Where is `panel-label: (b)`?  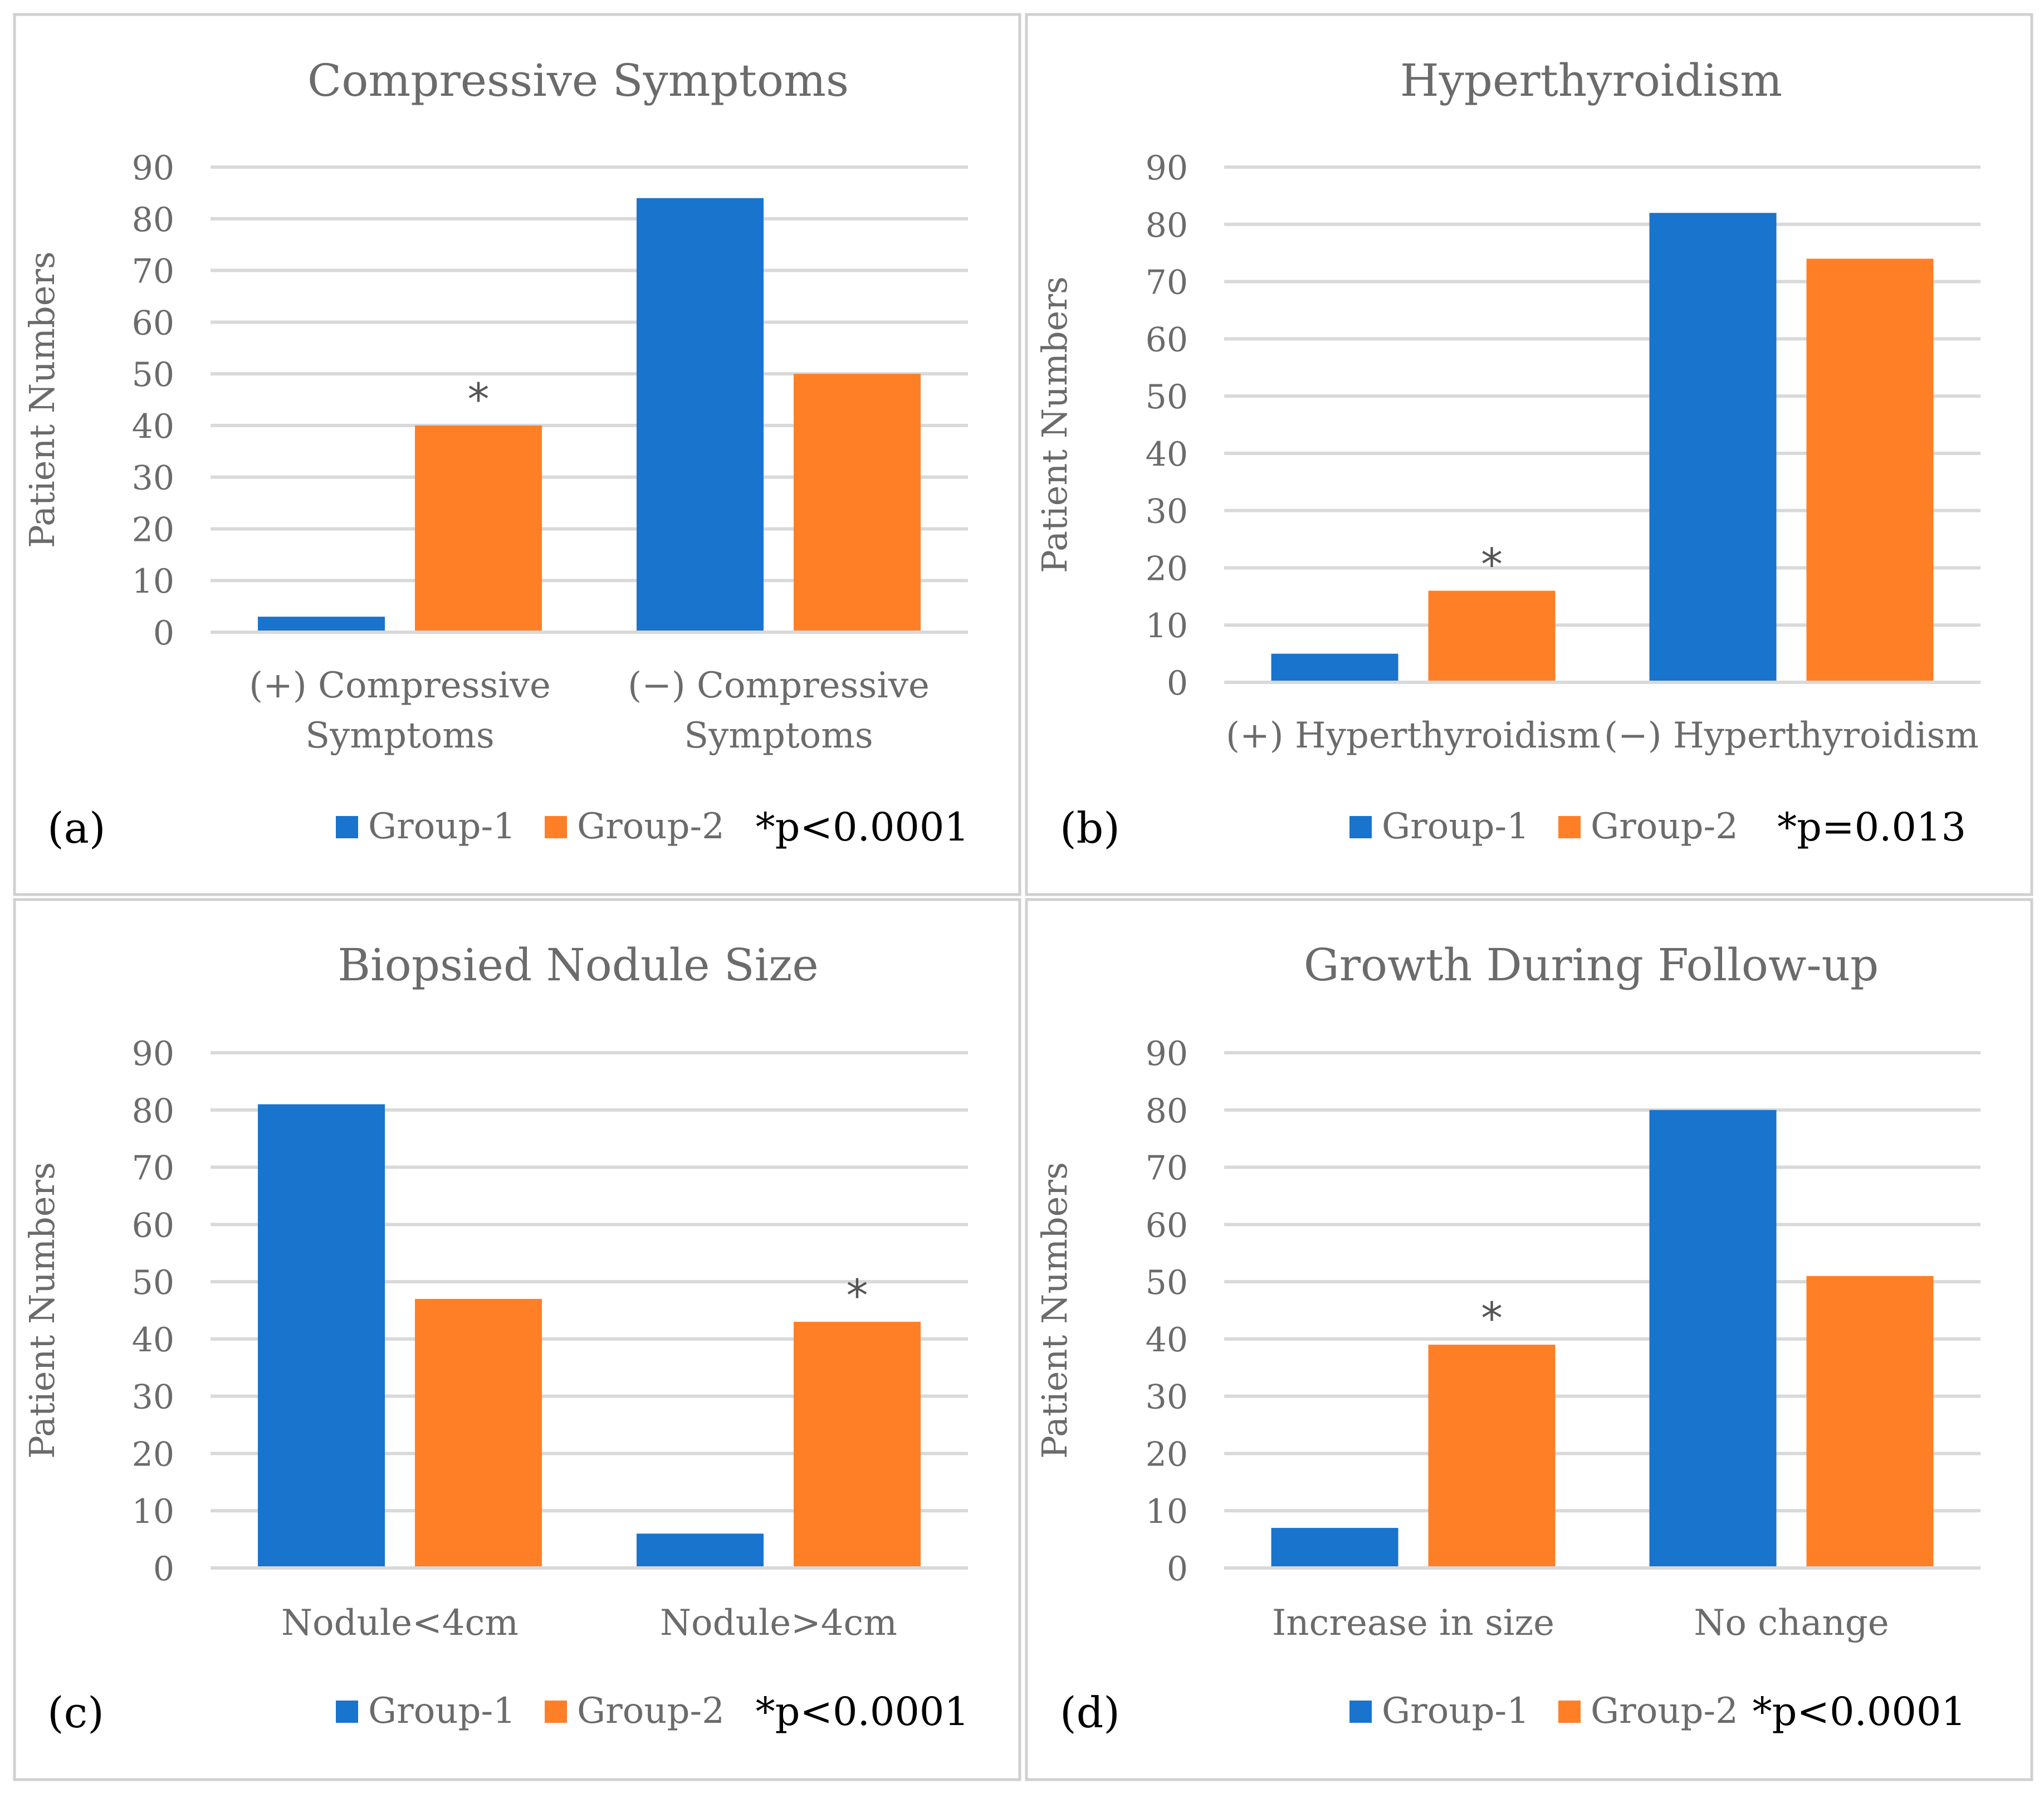 panel-label: (b) is located at coordinates (1090, 828).